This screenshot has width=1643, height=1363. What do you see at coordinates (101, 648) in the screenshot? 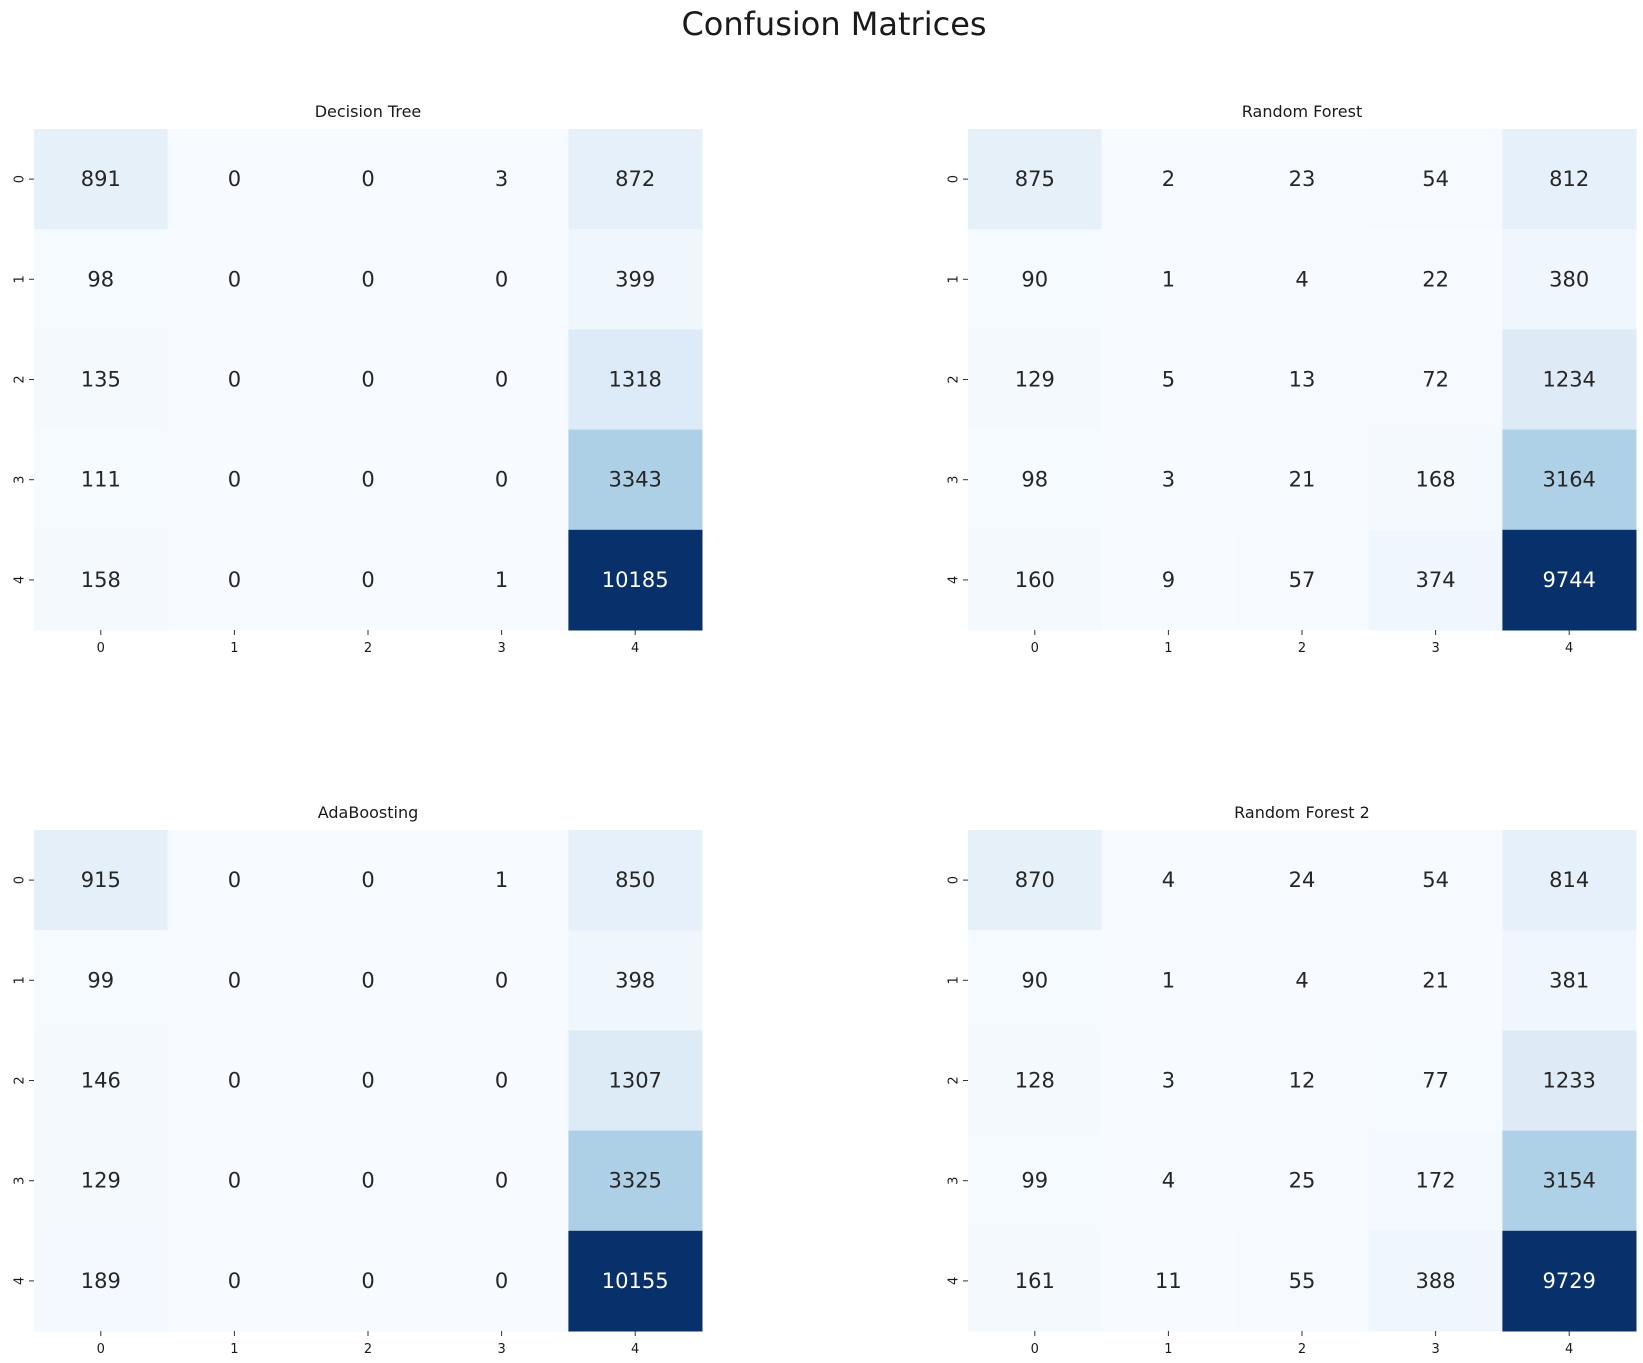
I see `x-tick-label: 0` at bounding box center [101, 648].